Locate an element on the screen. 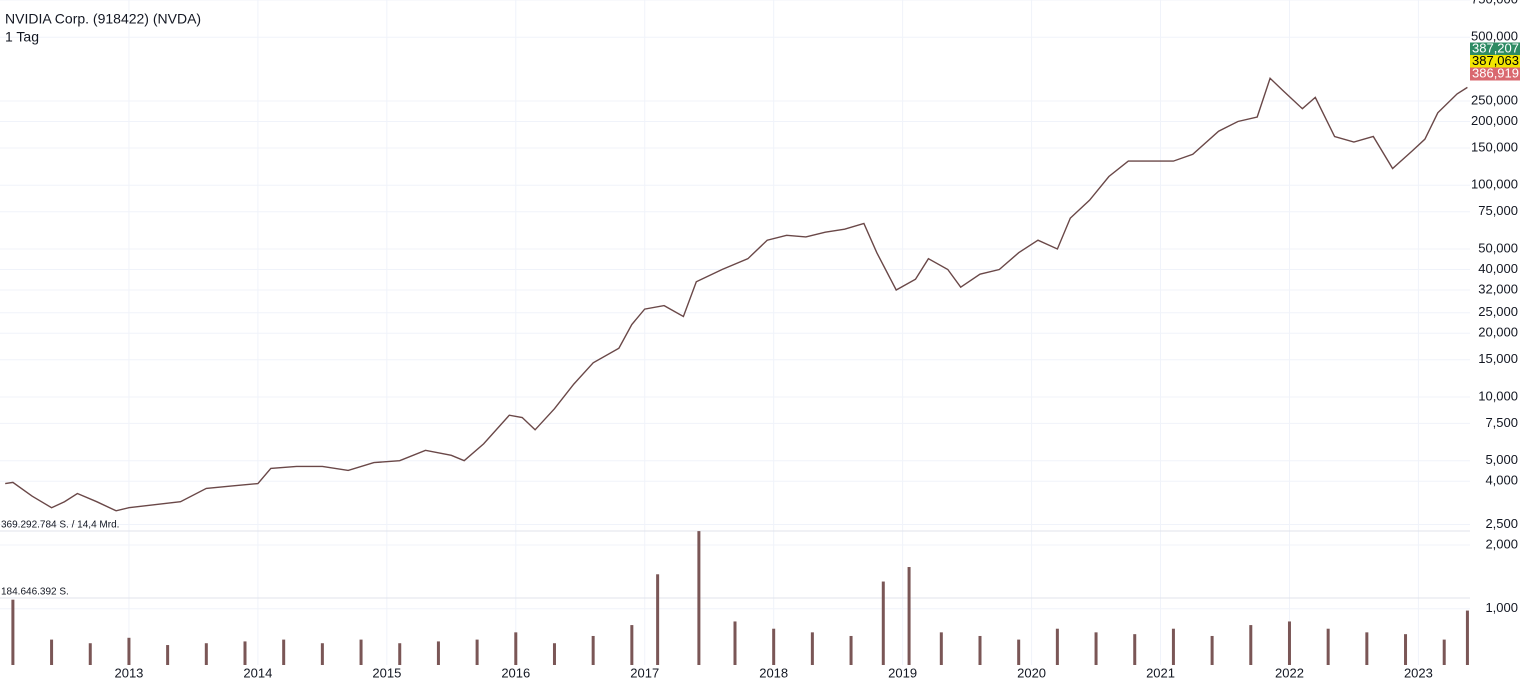  x-tick-label: 2014 is located at coordinates (257, 672).